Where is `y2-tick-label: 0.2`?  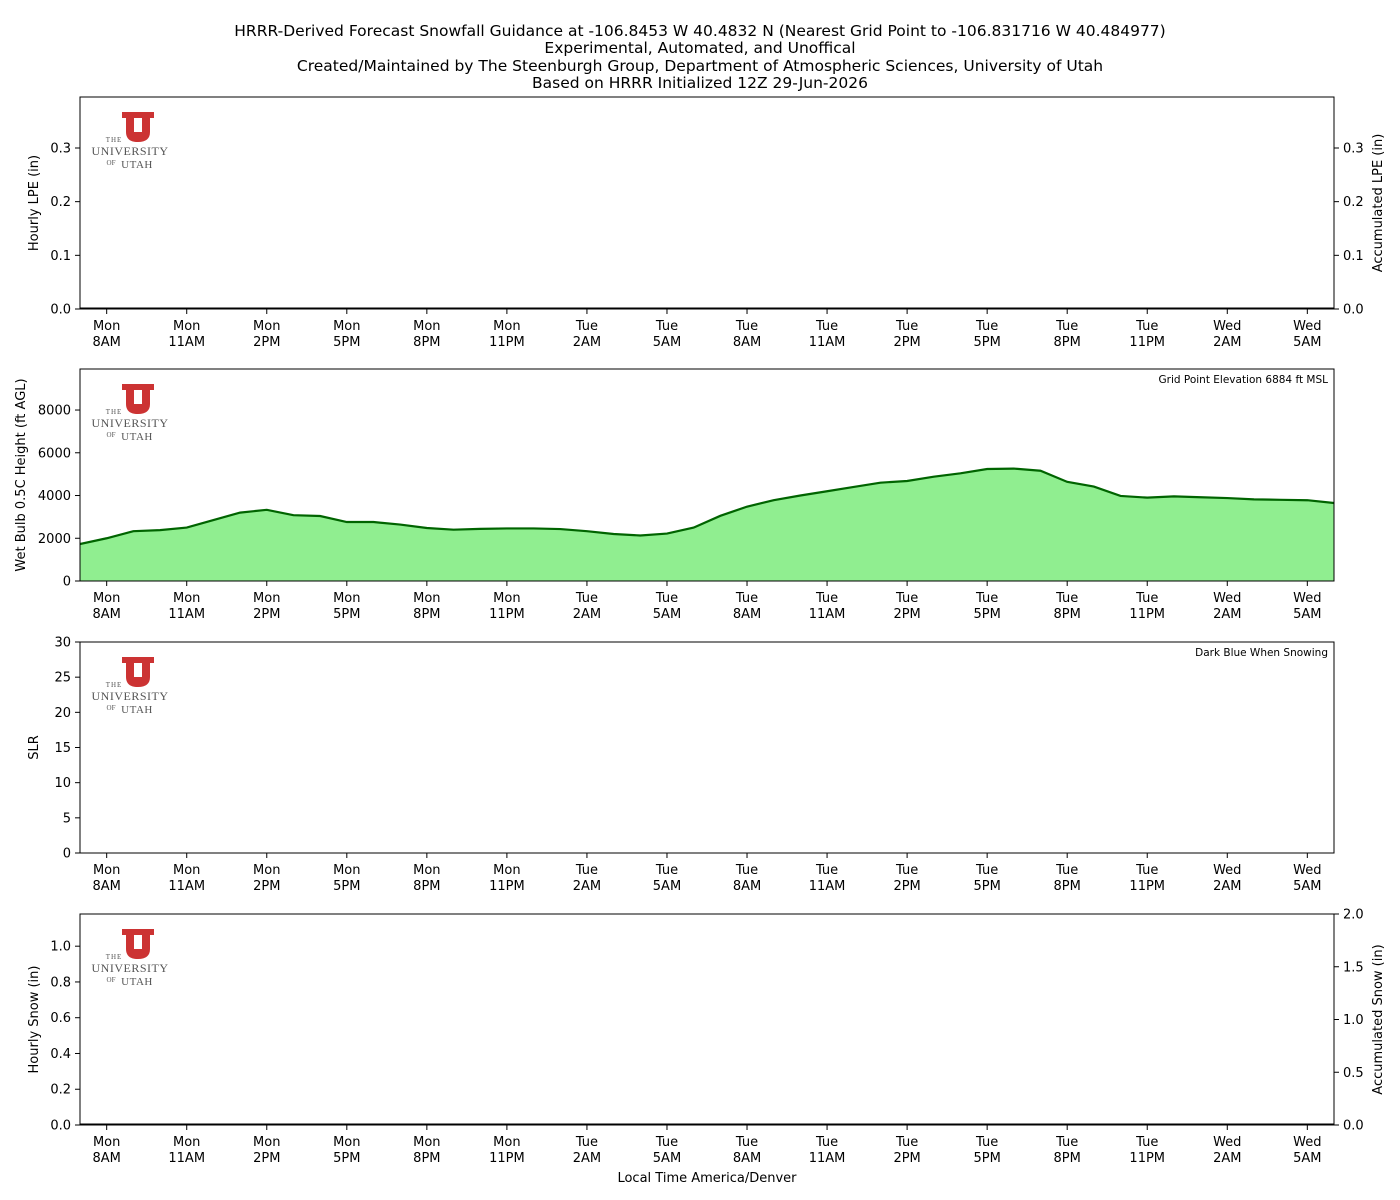 y2-tick-label: 0.2 is located at coordinates (1353, 202).